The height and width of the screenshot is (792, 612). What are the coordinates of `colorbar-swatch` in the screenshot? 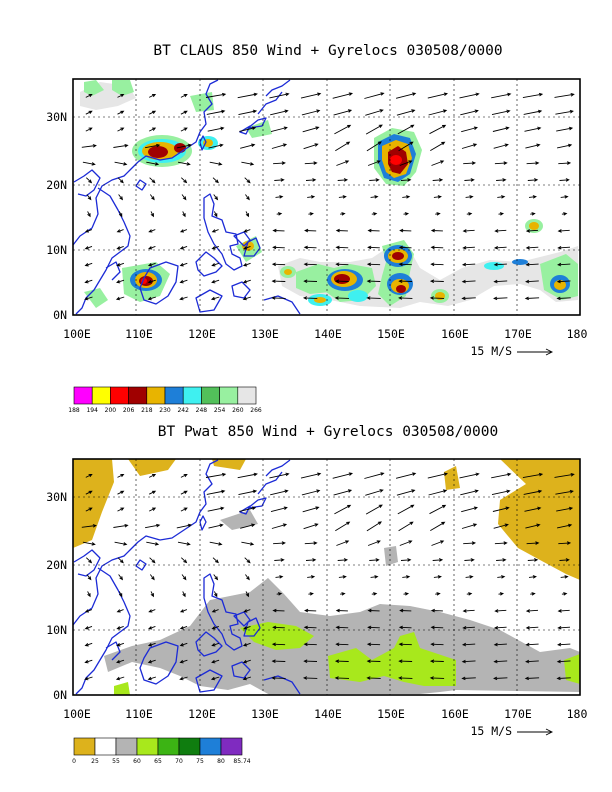 It's located at (105, 746).